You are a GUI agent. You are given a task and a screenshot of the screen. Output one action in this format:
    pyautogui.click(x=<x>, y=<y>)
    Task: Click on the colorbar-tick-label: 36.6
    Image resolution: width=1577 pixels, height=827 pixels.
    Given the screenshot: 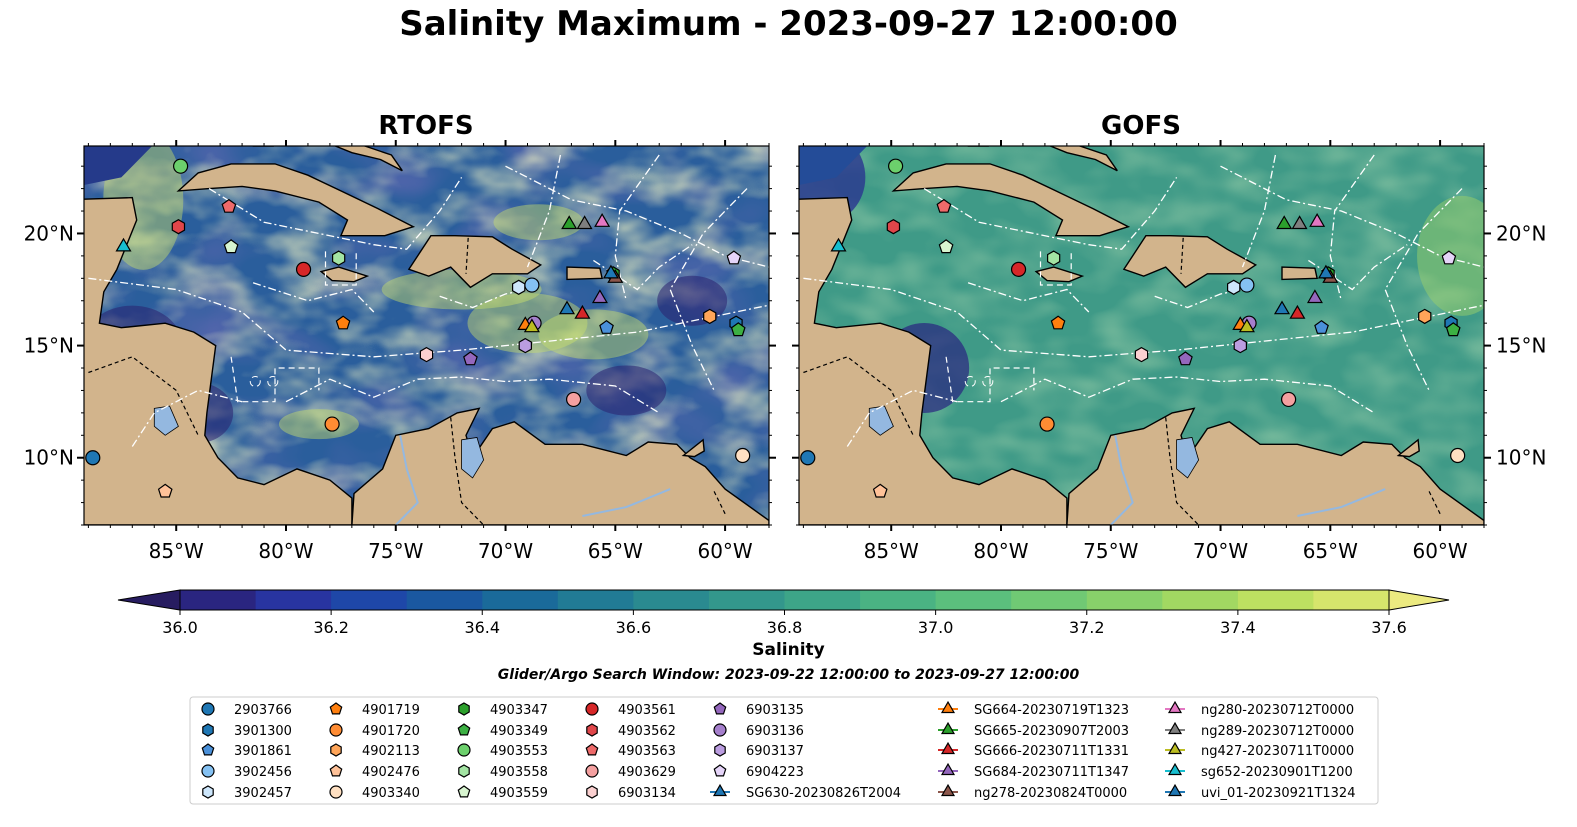 What is the action you would take?
    pyautogui.click(x=634, y=627)
    